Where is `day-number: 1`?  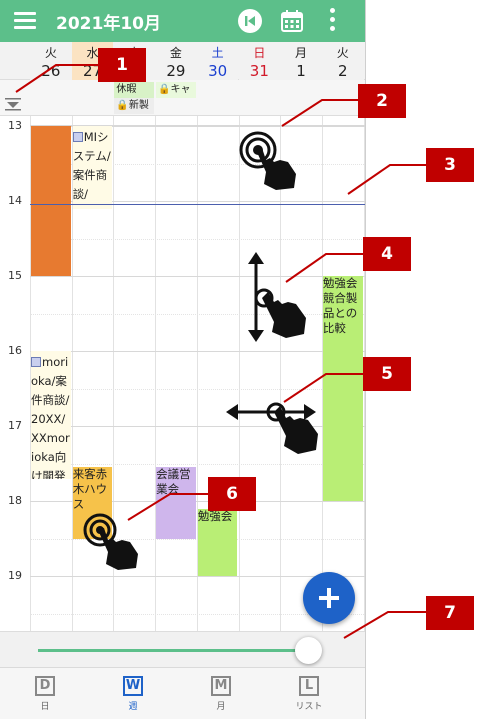 day-number: 1 is located at coordinates (301, 71).